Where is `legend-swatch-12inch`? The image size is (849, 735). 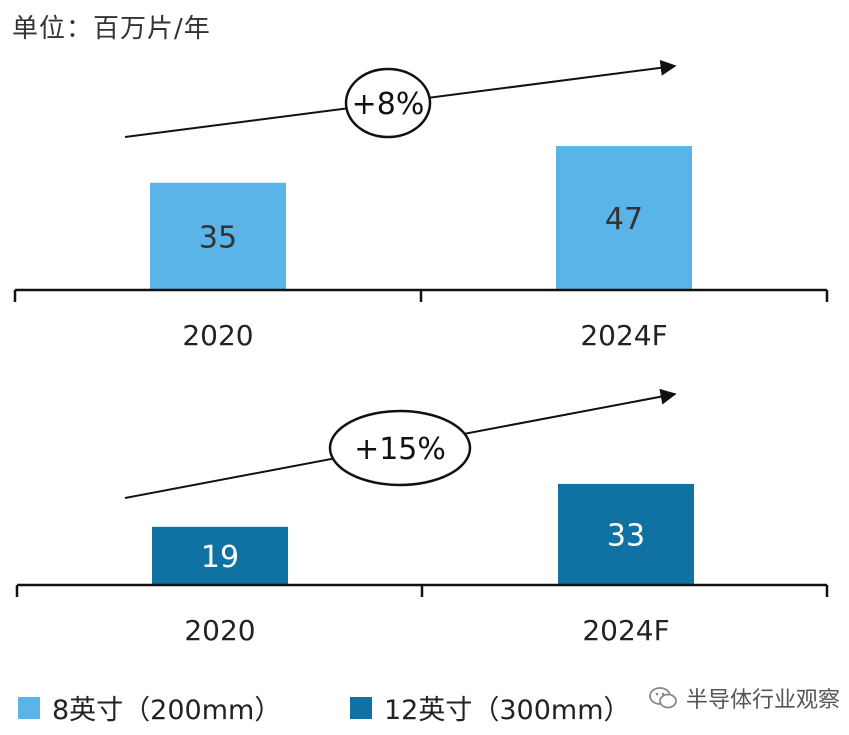 legend-swatch-12inch is located at coordinates (361, 707).